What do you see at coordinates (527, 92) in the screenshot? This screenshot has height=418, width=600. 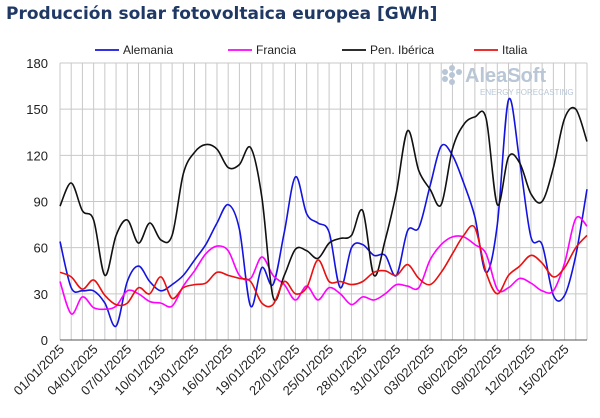 I see `logo-tagline: ENERGY FORECASTING` at bounding box center [527, 92].